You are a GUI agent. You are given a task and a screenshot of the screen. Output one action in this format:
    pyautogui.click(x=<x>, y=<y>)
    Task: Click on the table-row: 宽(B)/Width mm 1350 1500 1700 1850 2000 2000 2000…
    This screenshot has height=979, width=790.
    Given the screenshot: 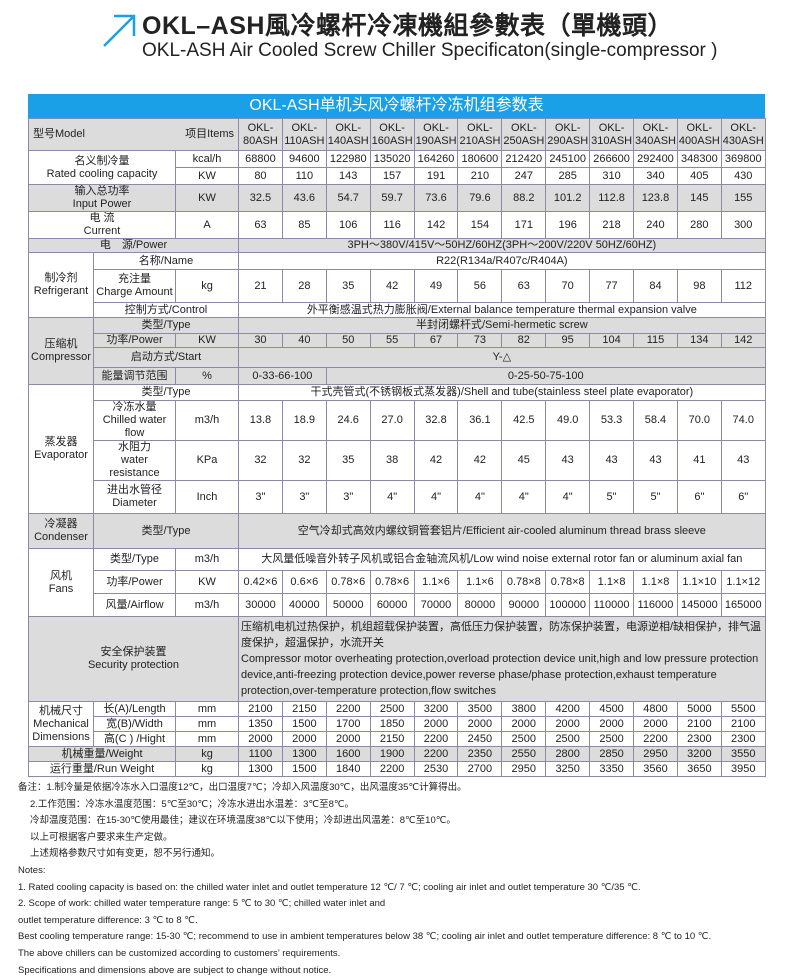 What is the action you would take?
    pyautogui.click(x=397, y=724)
    